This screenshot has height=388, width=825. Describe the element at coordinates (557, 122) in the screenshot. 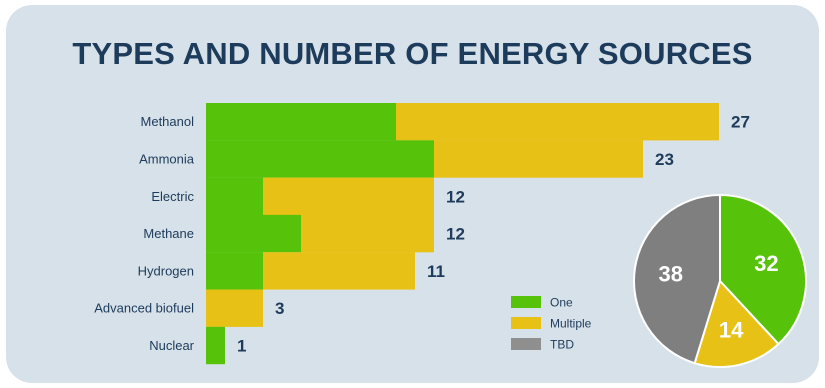

I see `bar-methanol-multiple` at that location.